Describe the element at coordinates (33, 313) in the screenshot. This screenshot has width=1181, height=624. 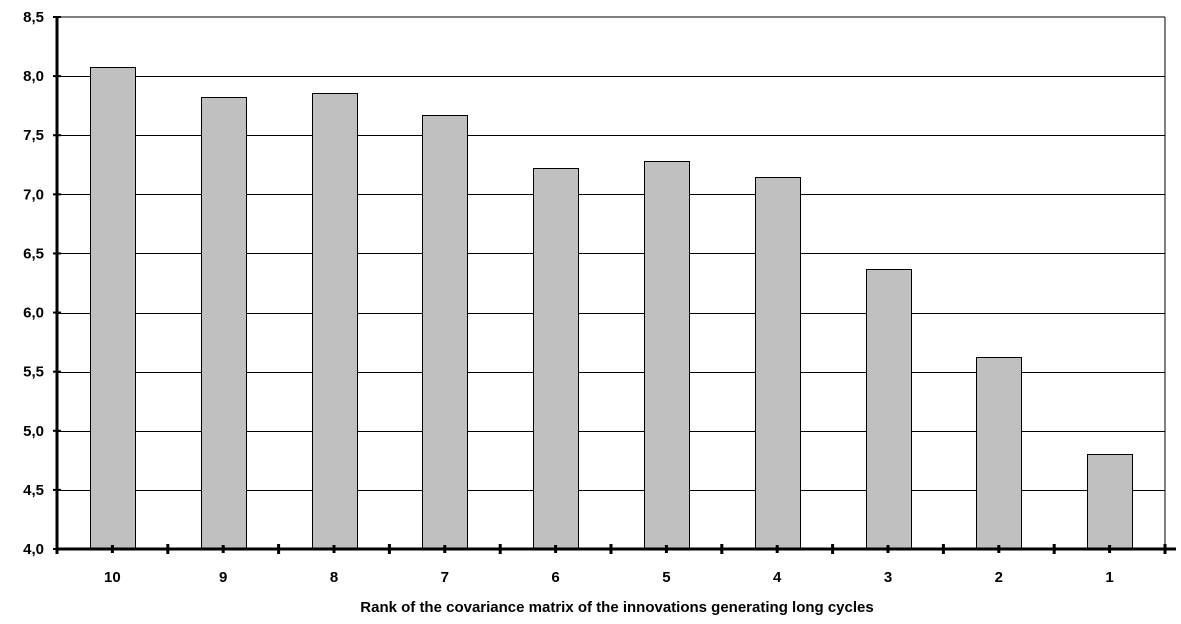
I see `y-tick-label: 6,0` at that location.